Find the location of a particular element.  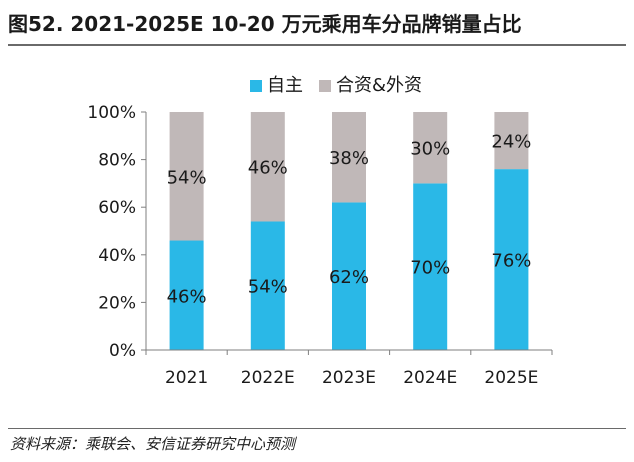

bar-jv-2022E is located at coordinates (267, 167).